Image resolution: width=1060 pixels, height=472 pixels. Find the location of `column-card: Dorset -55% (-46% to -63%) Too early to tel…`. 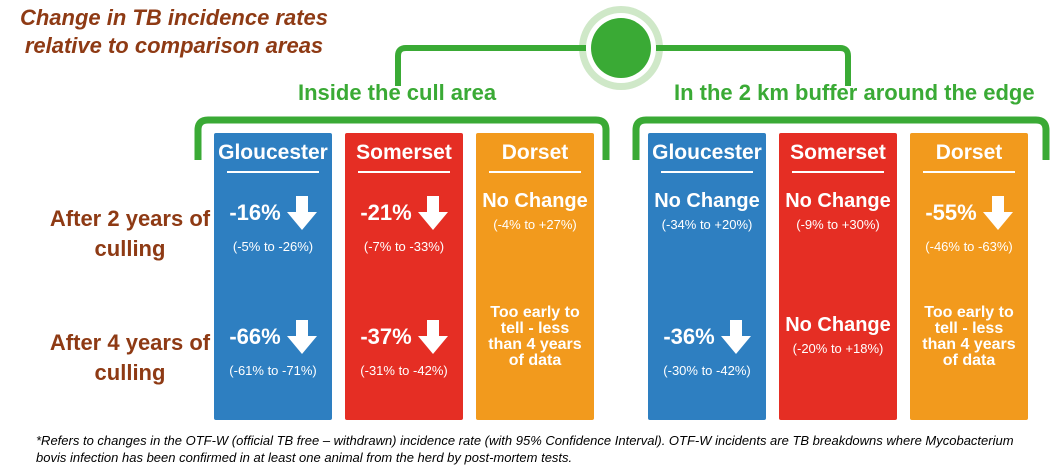

column-card: Dorset -55% (-46% to -63%) Too early to tel… is located at coordinates (969, 276).